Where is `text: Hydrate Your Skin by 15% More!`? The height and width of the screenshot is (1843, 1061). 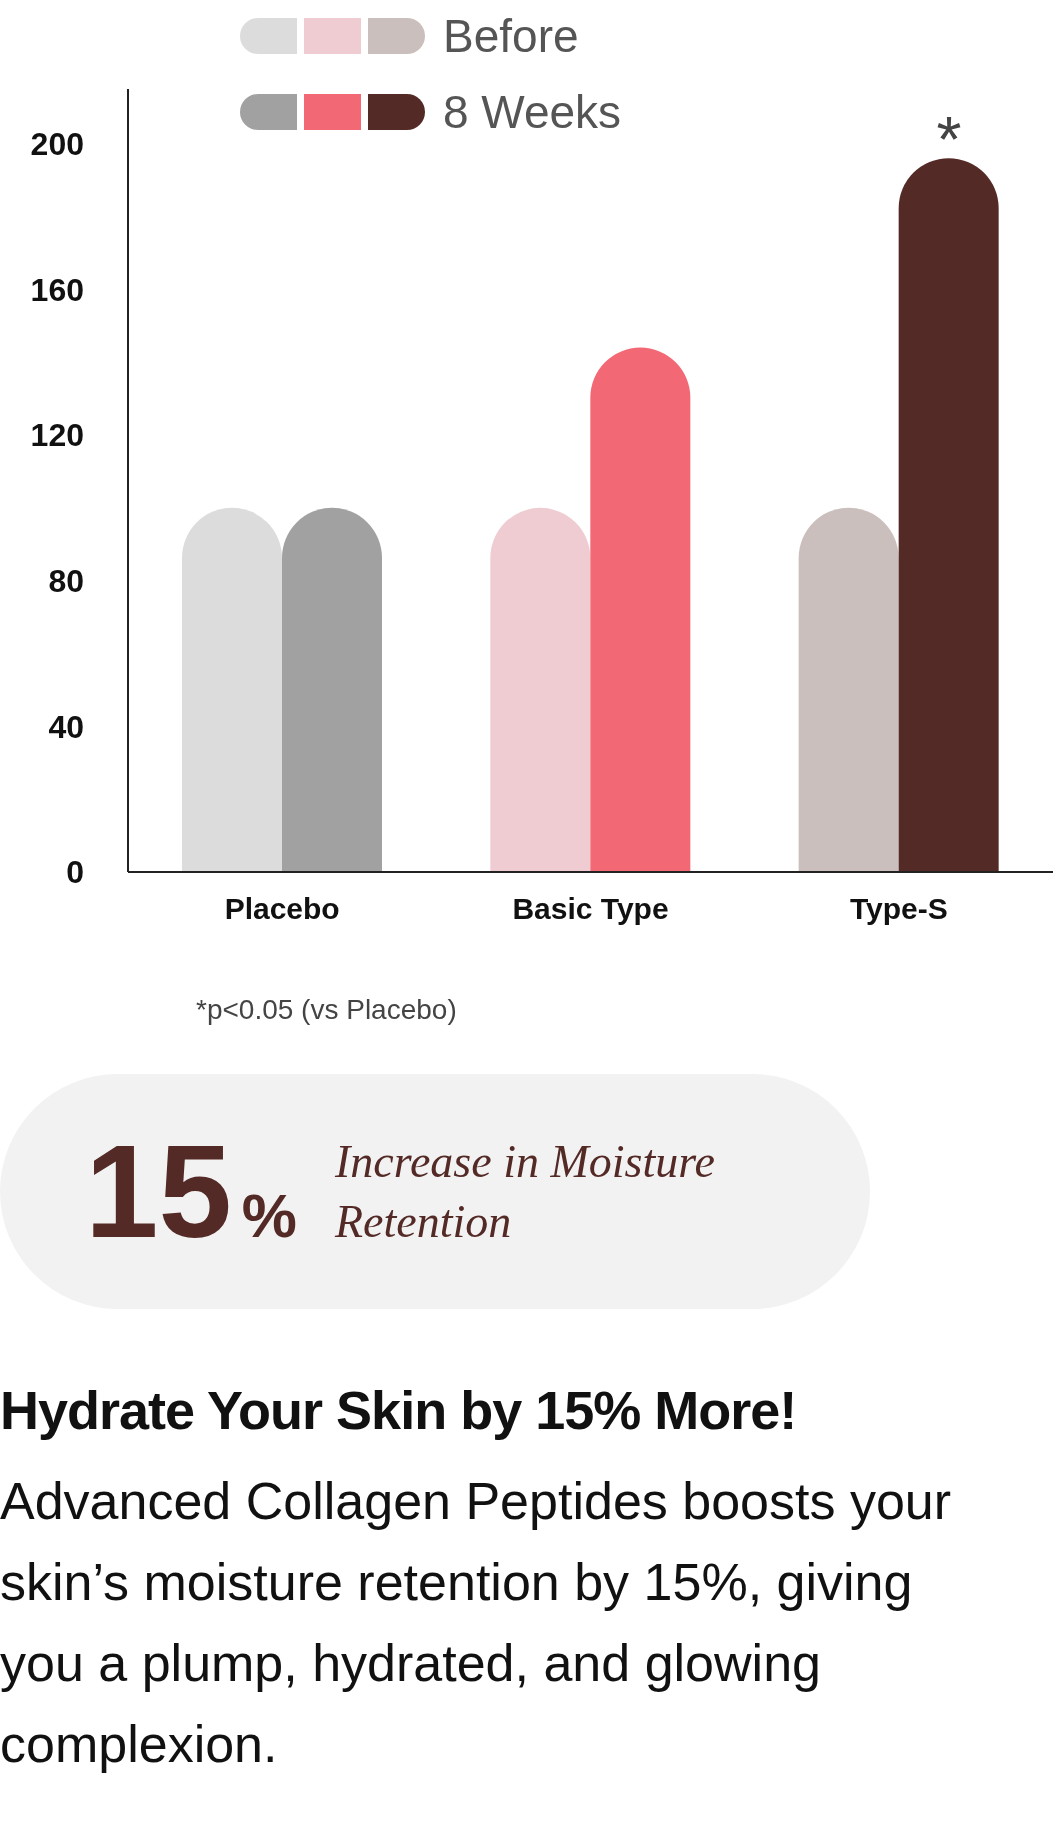 text: Hydrate Your Skin by 15% More! is located at coordinates (399, 1410).